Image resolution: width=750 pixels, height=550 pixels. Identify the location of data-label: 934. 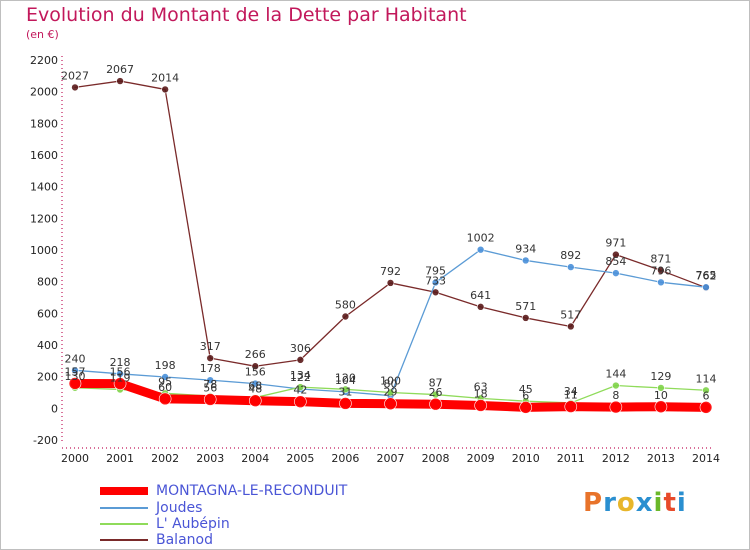
(525, 248).